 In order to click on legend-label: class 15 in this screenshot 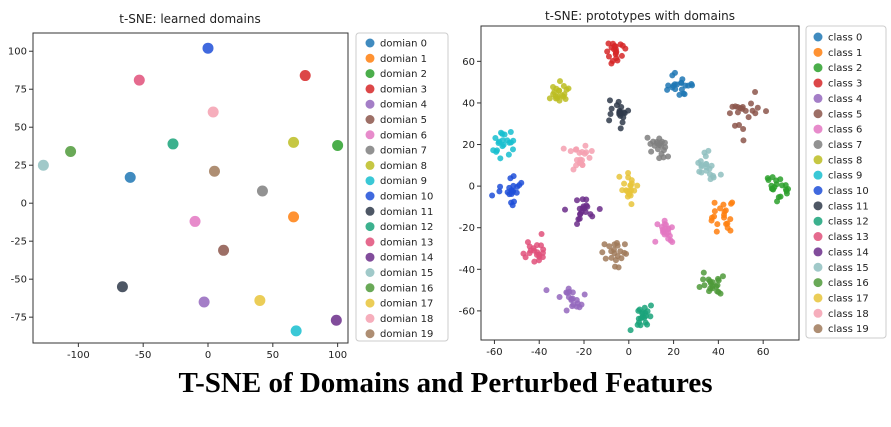, I will do `click(848, 268)`.